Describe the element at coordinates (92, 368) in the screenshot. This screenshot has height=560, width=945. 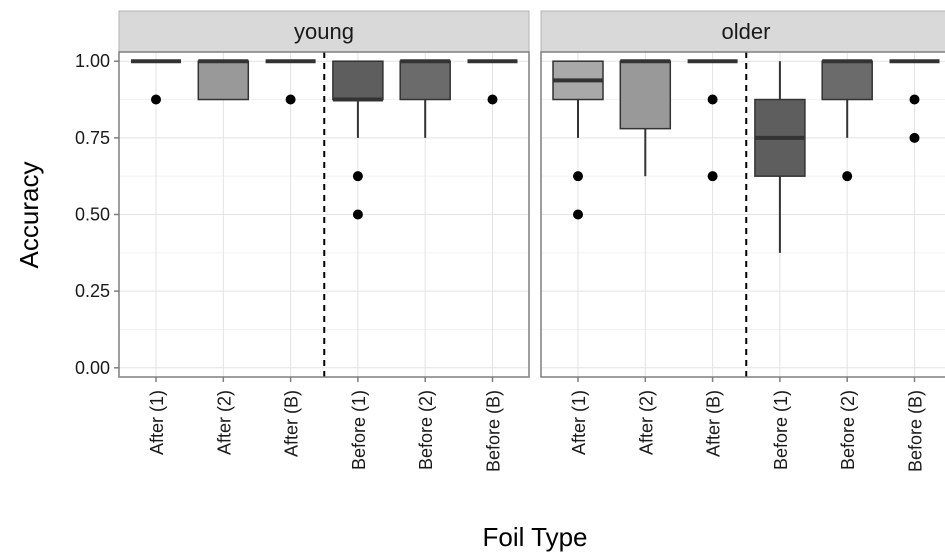
I see `y-tick-label: 0.00` at that location.